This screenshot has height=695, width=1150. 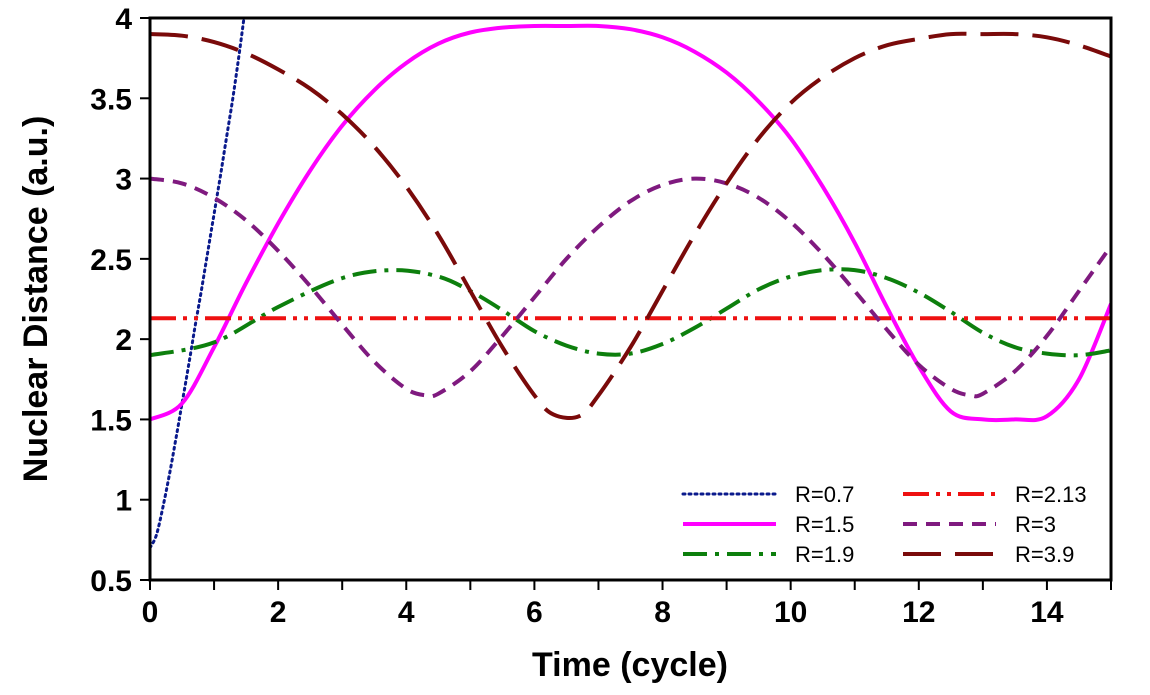 I want to click on y-tick-label: 2.5, so click(x=111, y=260).